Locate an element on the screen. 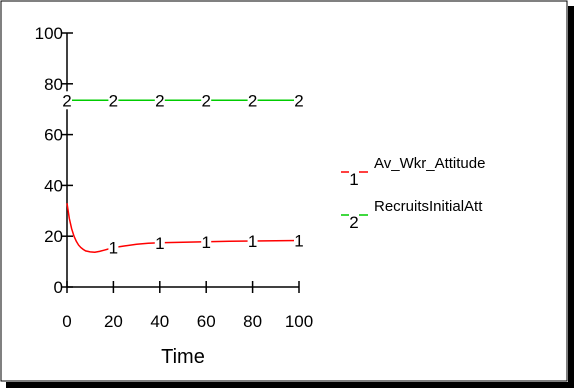  x-tick-label: 100 is located at coordinates (299, 321).